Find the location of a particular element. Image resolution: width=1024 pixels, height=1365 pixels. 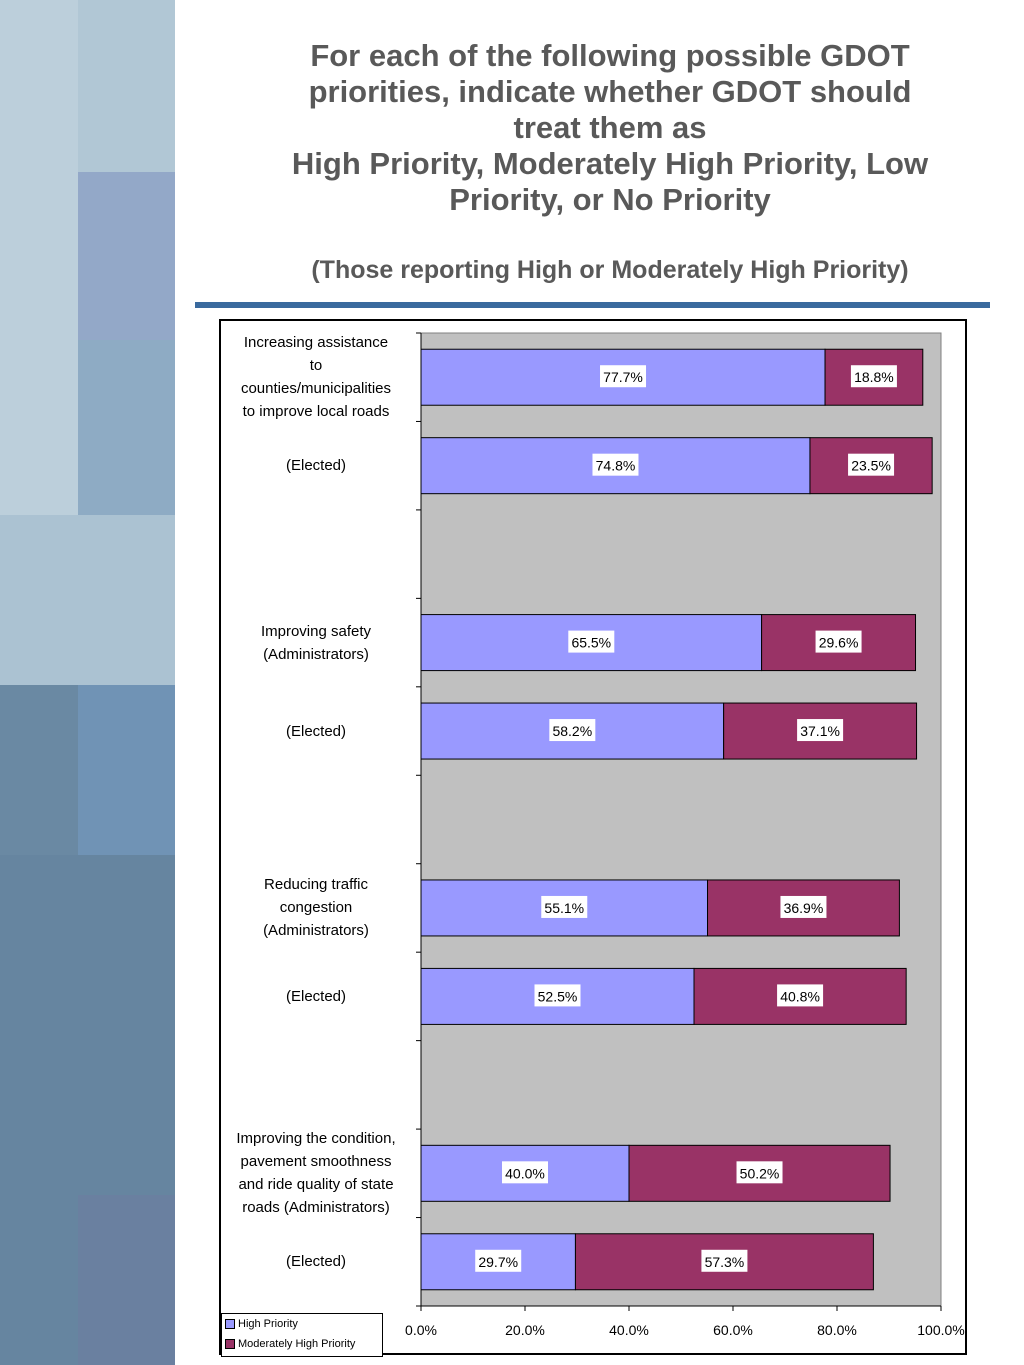

data-label: 29.6% is located at coordinates (839, 643).